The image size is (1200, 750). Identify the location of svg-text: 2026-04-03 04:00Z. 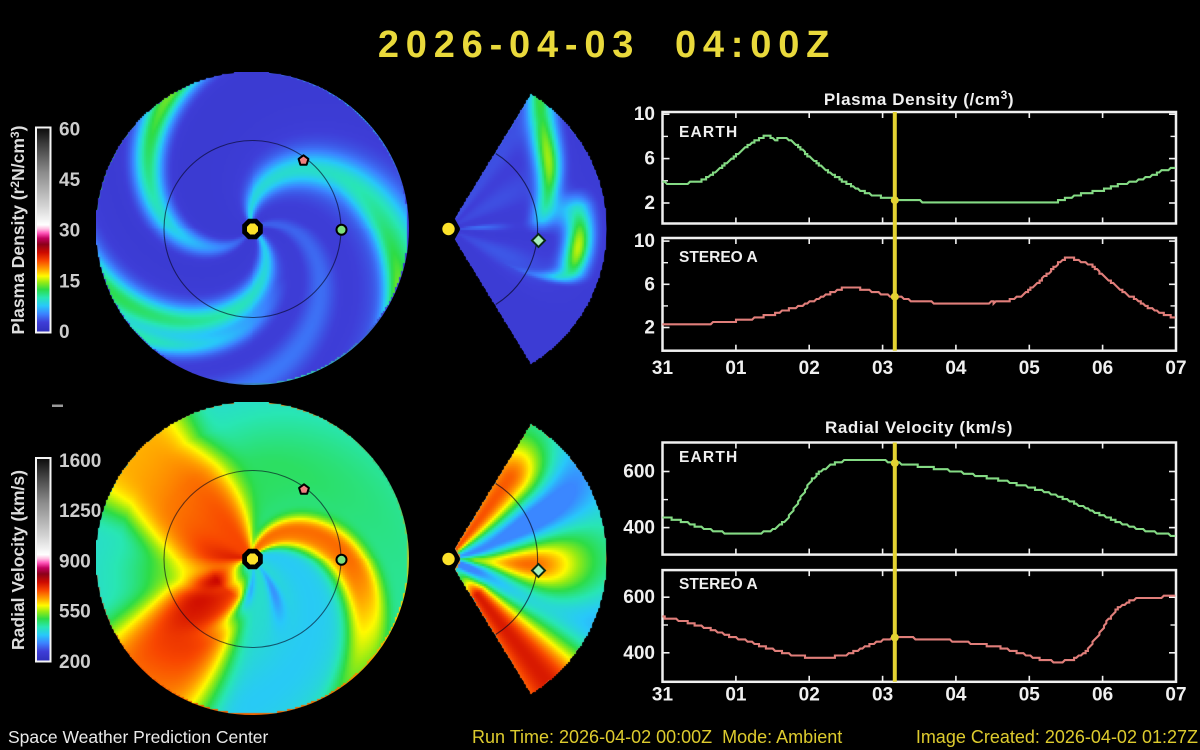
(607, 45).